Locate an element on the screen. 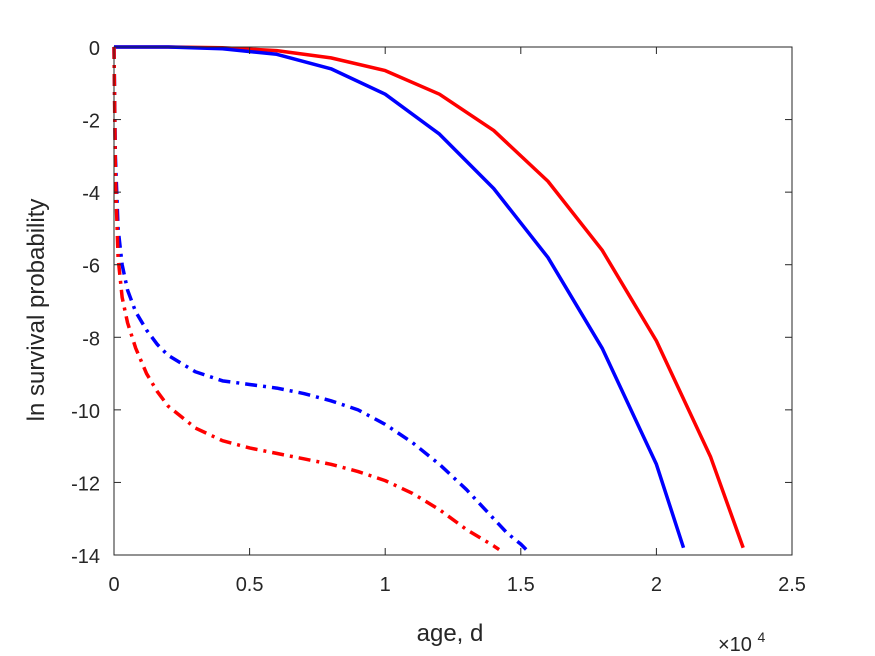  x-tick-label: 0.5 is located at coordinates (250, 585).